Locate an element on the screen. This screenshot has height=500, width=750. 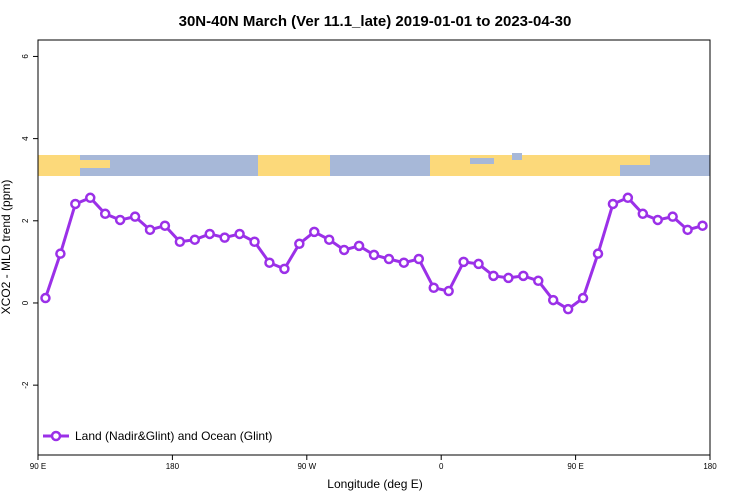
y-axis-label: XCO2 - MLO trend (ppm) is located at coordinates (6, 247).